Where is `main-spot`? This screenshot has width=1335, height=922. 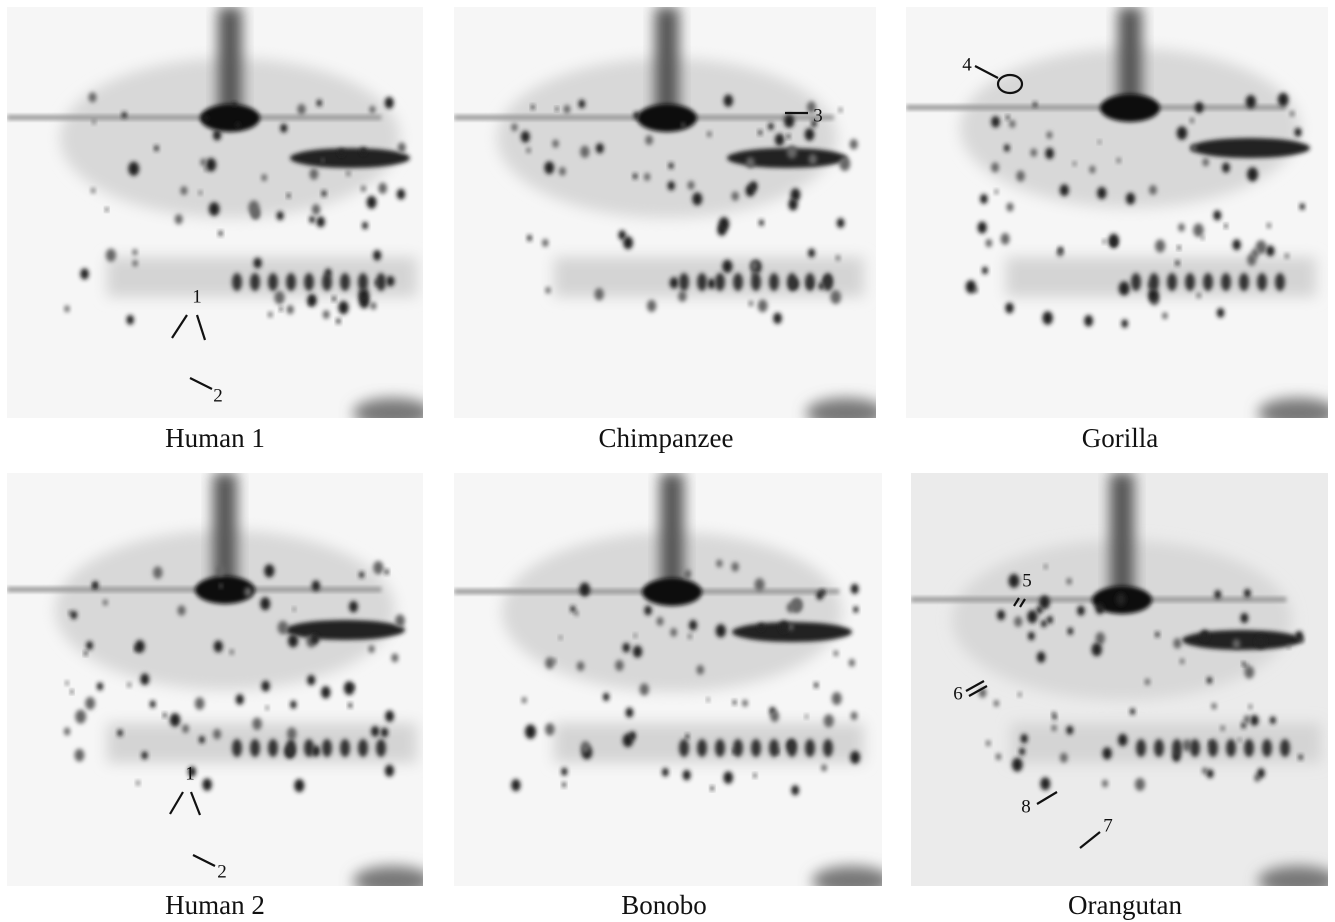 main-spot is located at coordinates (225, 590).